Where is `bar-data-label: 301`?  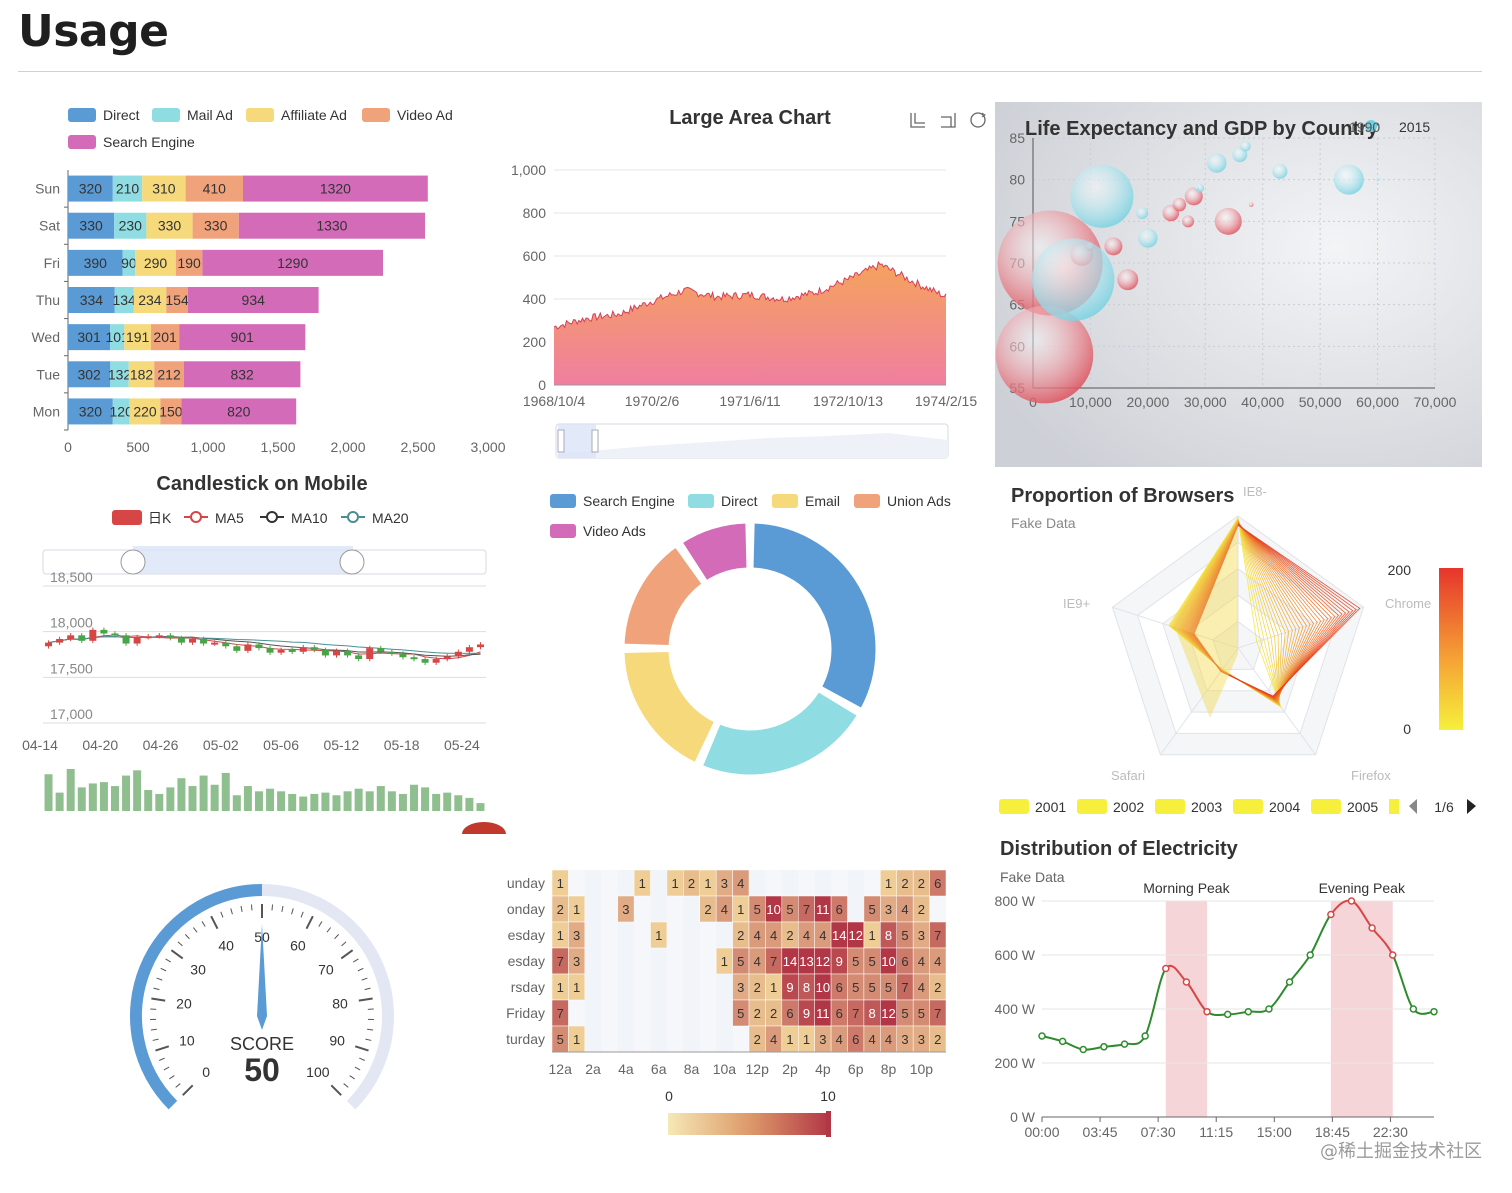 bar-data-label: 301 is located at coordinates (89, 337).